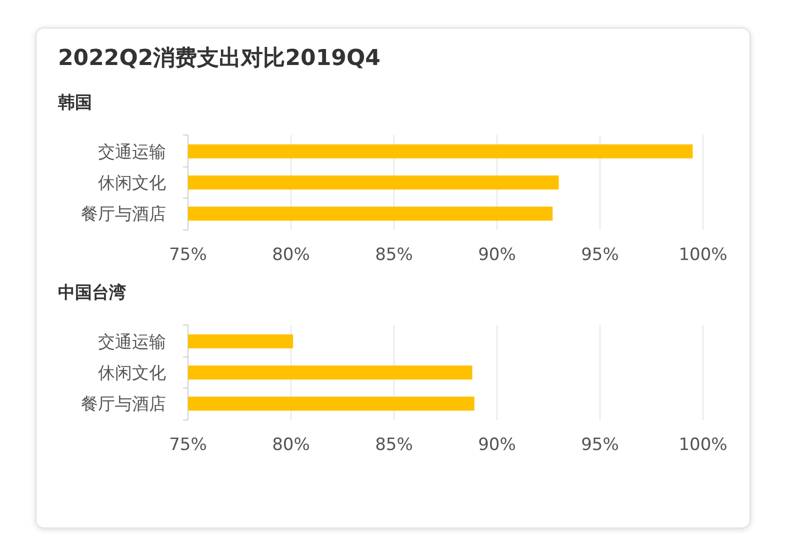 The width and height of the screenshot is (802, 558). What do you see at coordinates (219, 58) in the screenshot?
I see `chart-title: 2022Q2消费支出对比2019Q4` at bounding box center [219, 58].